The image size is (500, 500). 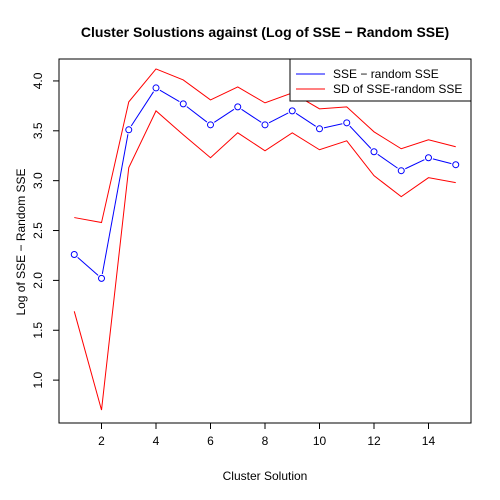 I want to click on x-tick-label-14: 14, so click(x=429, y=441).